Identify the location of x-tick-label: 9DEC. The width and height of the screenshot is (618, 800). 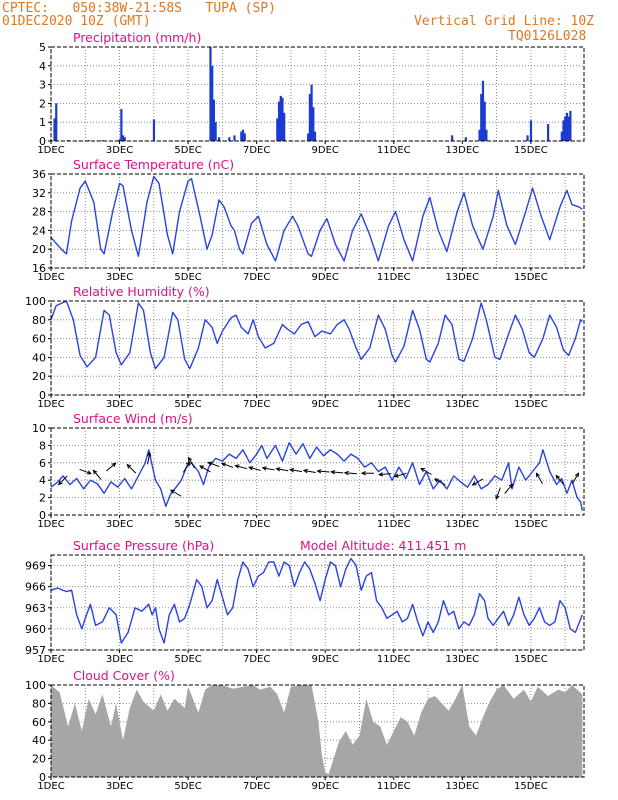
(325, 277).